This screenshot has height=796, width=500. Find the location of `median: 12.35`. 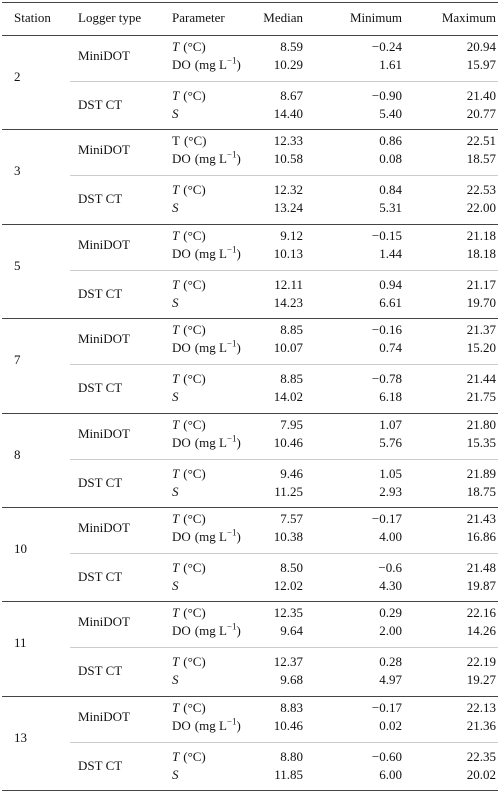

median: 12.35 is located at coordinates (288, 613).